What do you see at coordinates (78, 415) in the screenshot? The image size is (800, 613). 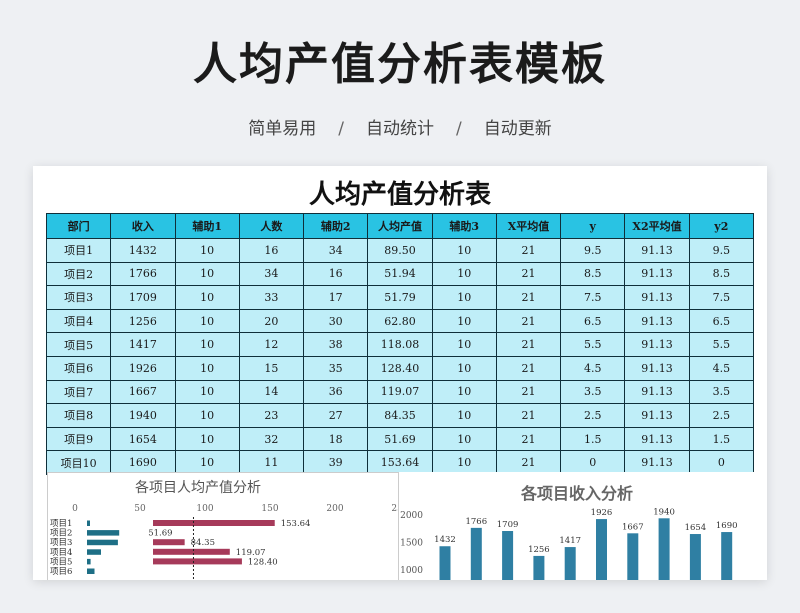 I see `table-cell: 项目8` at bounding box center [78, 415].